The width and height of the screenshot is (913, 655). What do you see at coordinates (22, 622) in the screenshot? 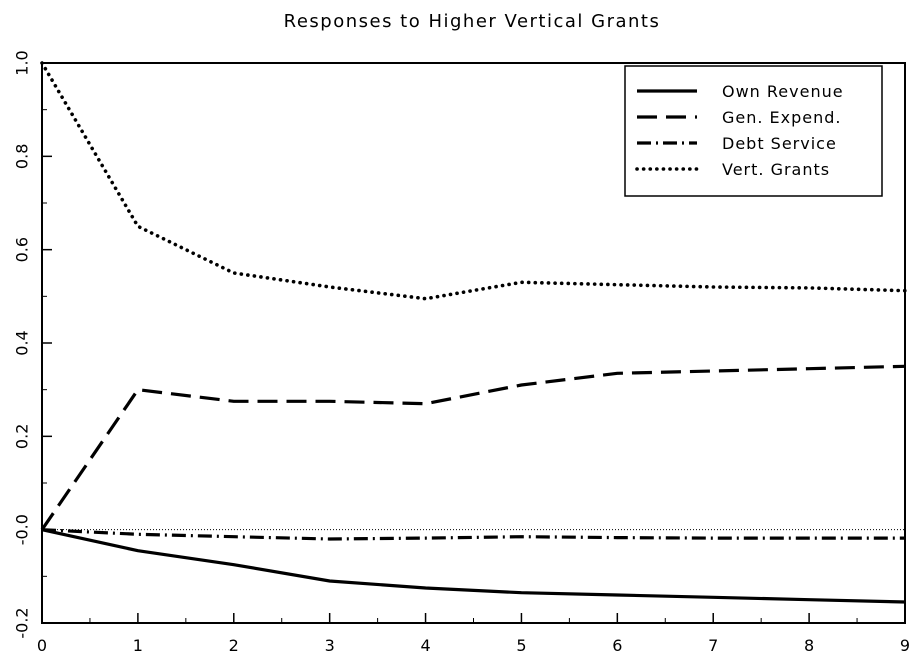
I see `y-tick-label: -0.2` at bounding box center [22, 622].